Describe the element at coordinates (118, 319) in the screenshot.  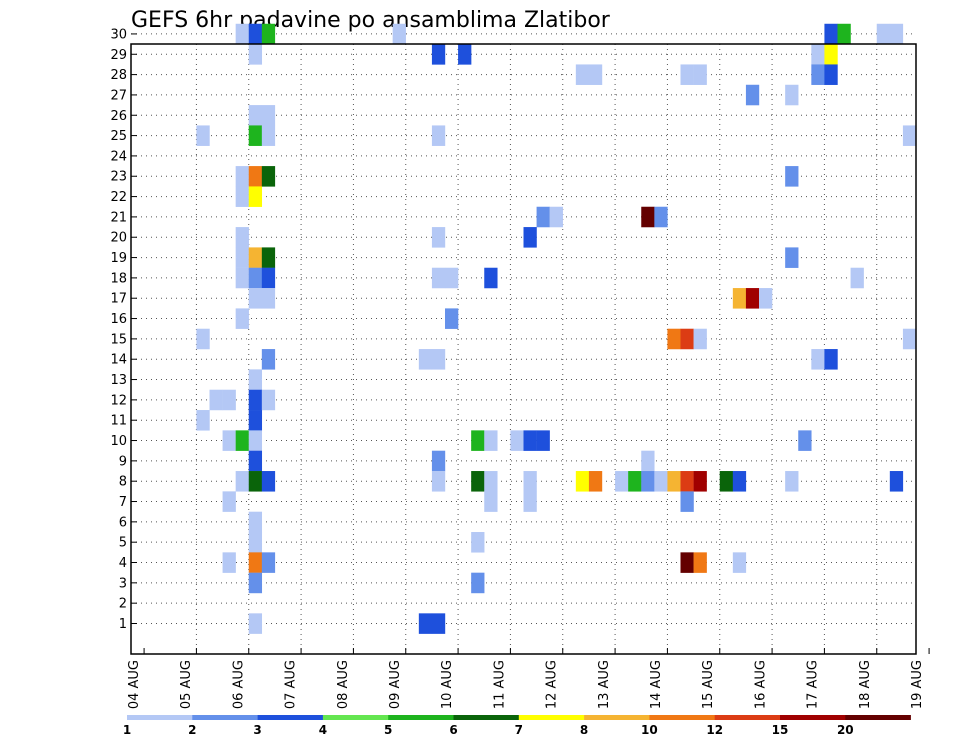
I see `y-tick-label: 16` at that location.